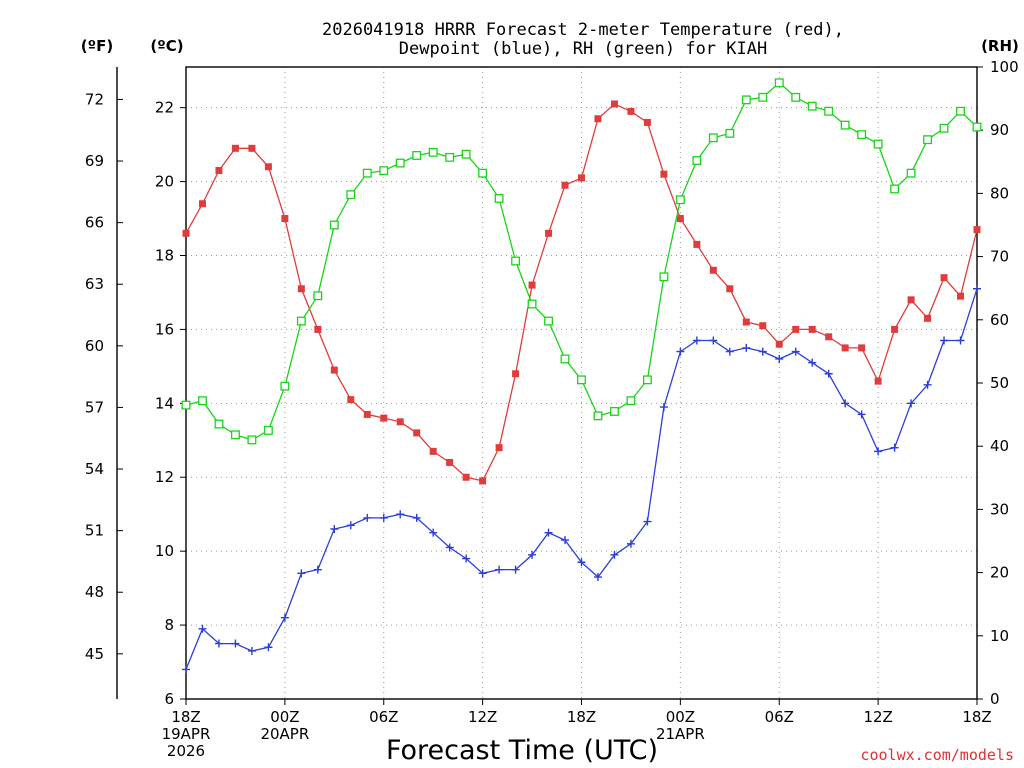  Describe the element at coordinates (94, 284) in the screenshot. I see `fahrenheit-tick-label: 63` at that location.